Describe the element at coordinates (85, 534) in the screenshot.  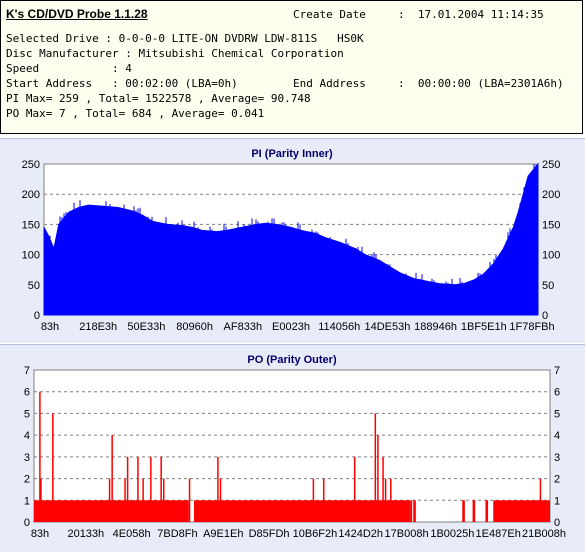
I see `po-xtick: 20133h` at that location.